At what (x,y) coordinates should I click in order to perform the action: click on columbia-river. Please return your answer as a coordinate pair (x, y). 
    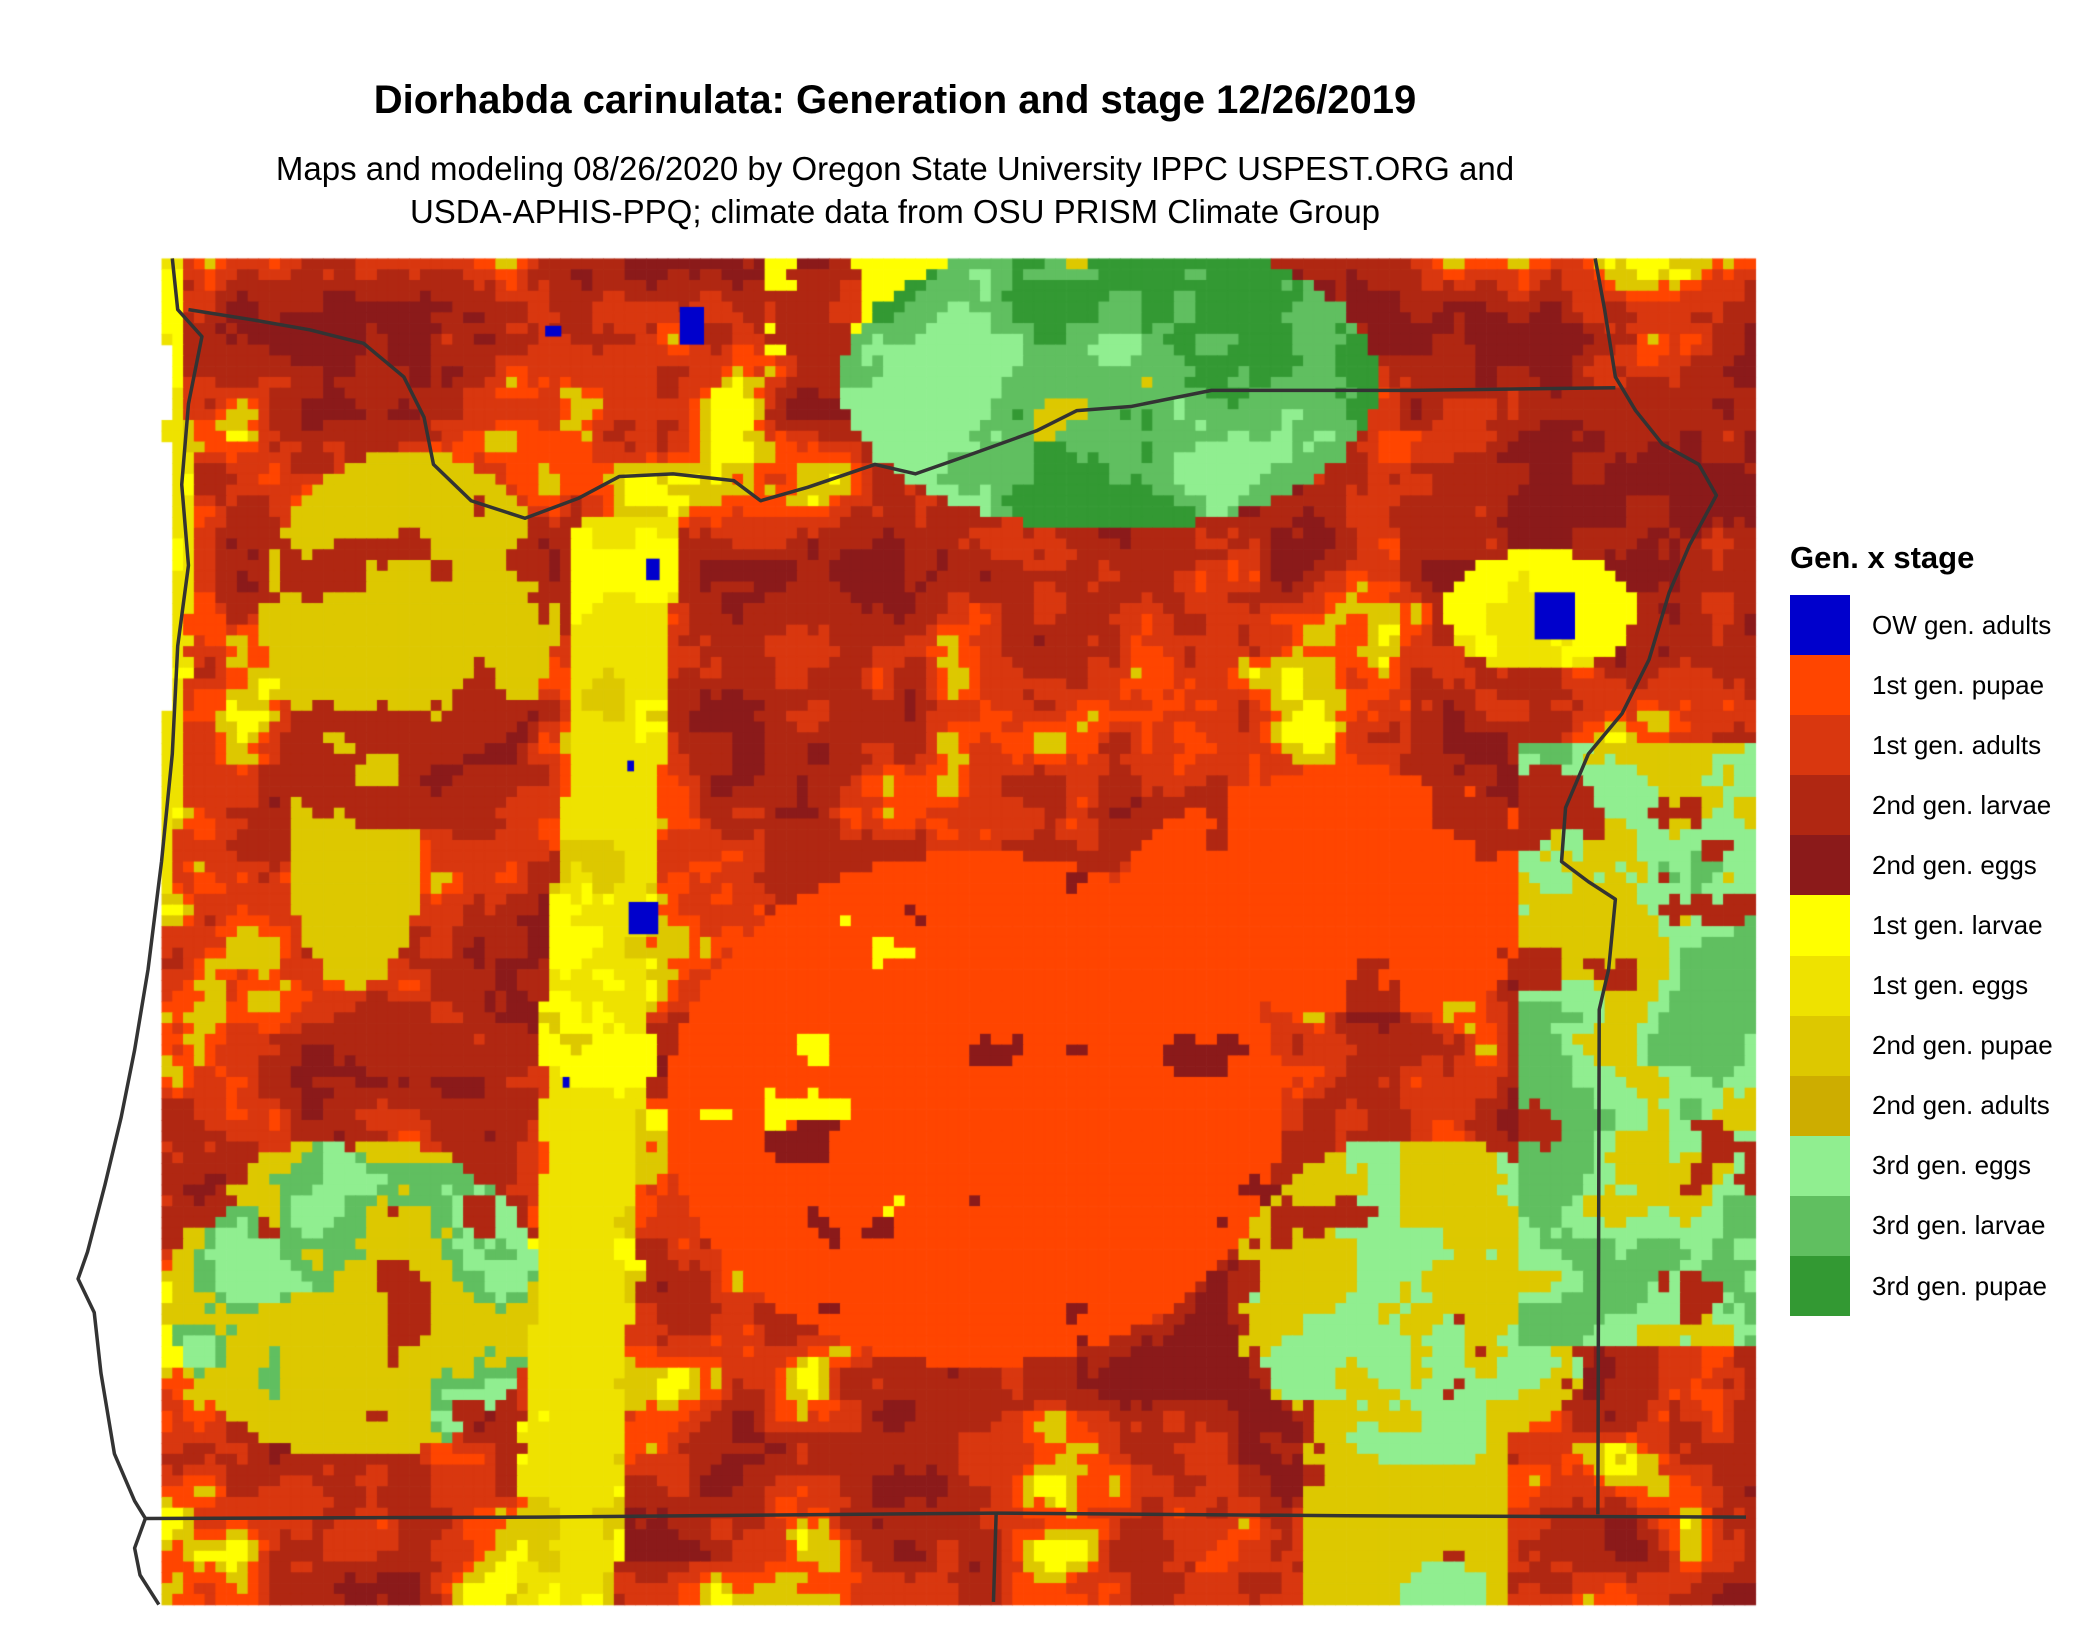
    Looking at the image, I should click on (902, 414).